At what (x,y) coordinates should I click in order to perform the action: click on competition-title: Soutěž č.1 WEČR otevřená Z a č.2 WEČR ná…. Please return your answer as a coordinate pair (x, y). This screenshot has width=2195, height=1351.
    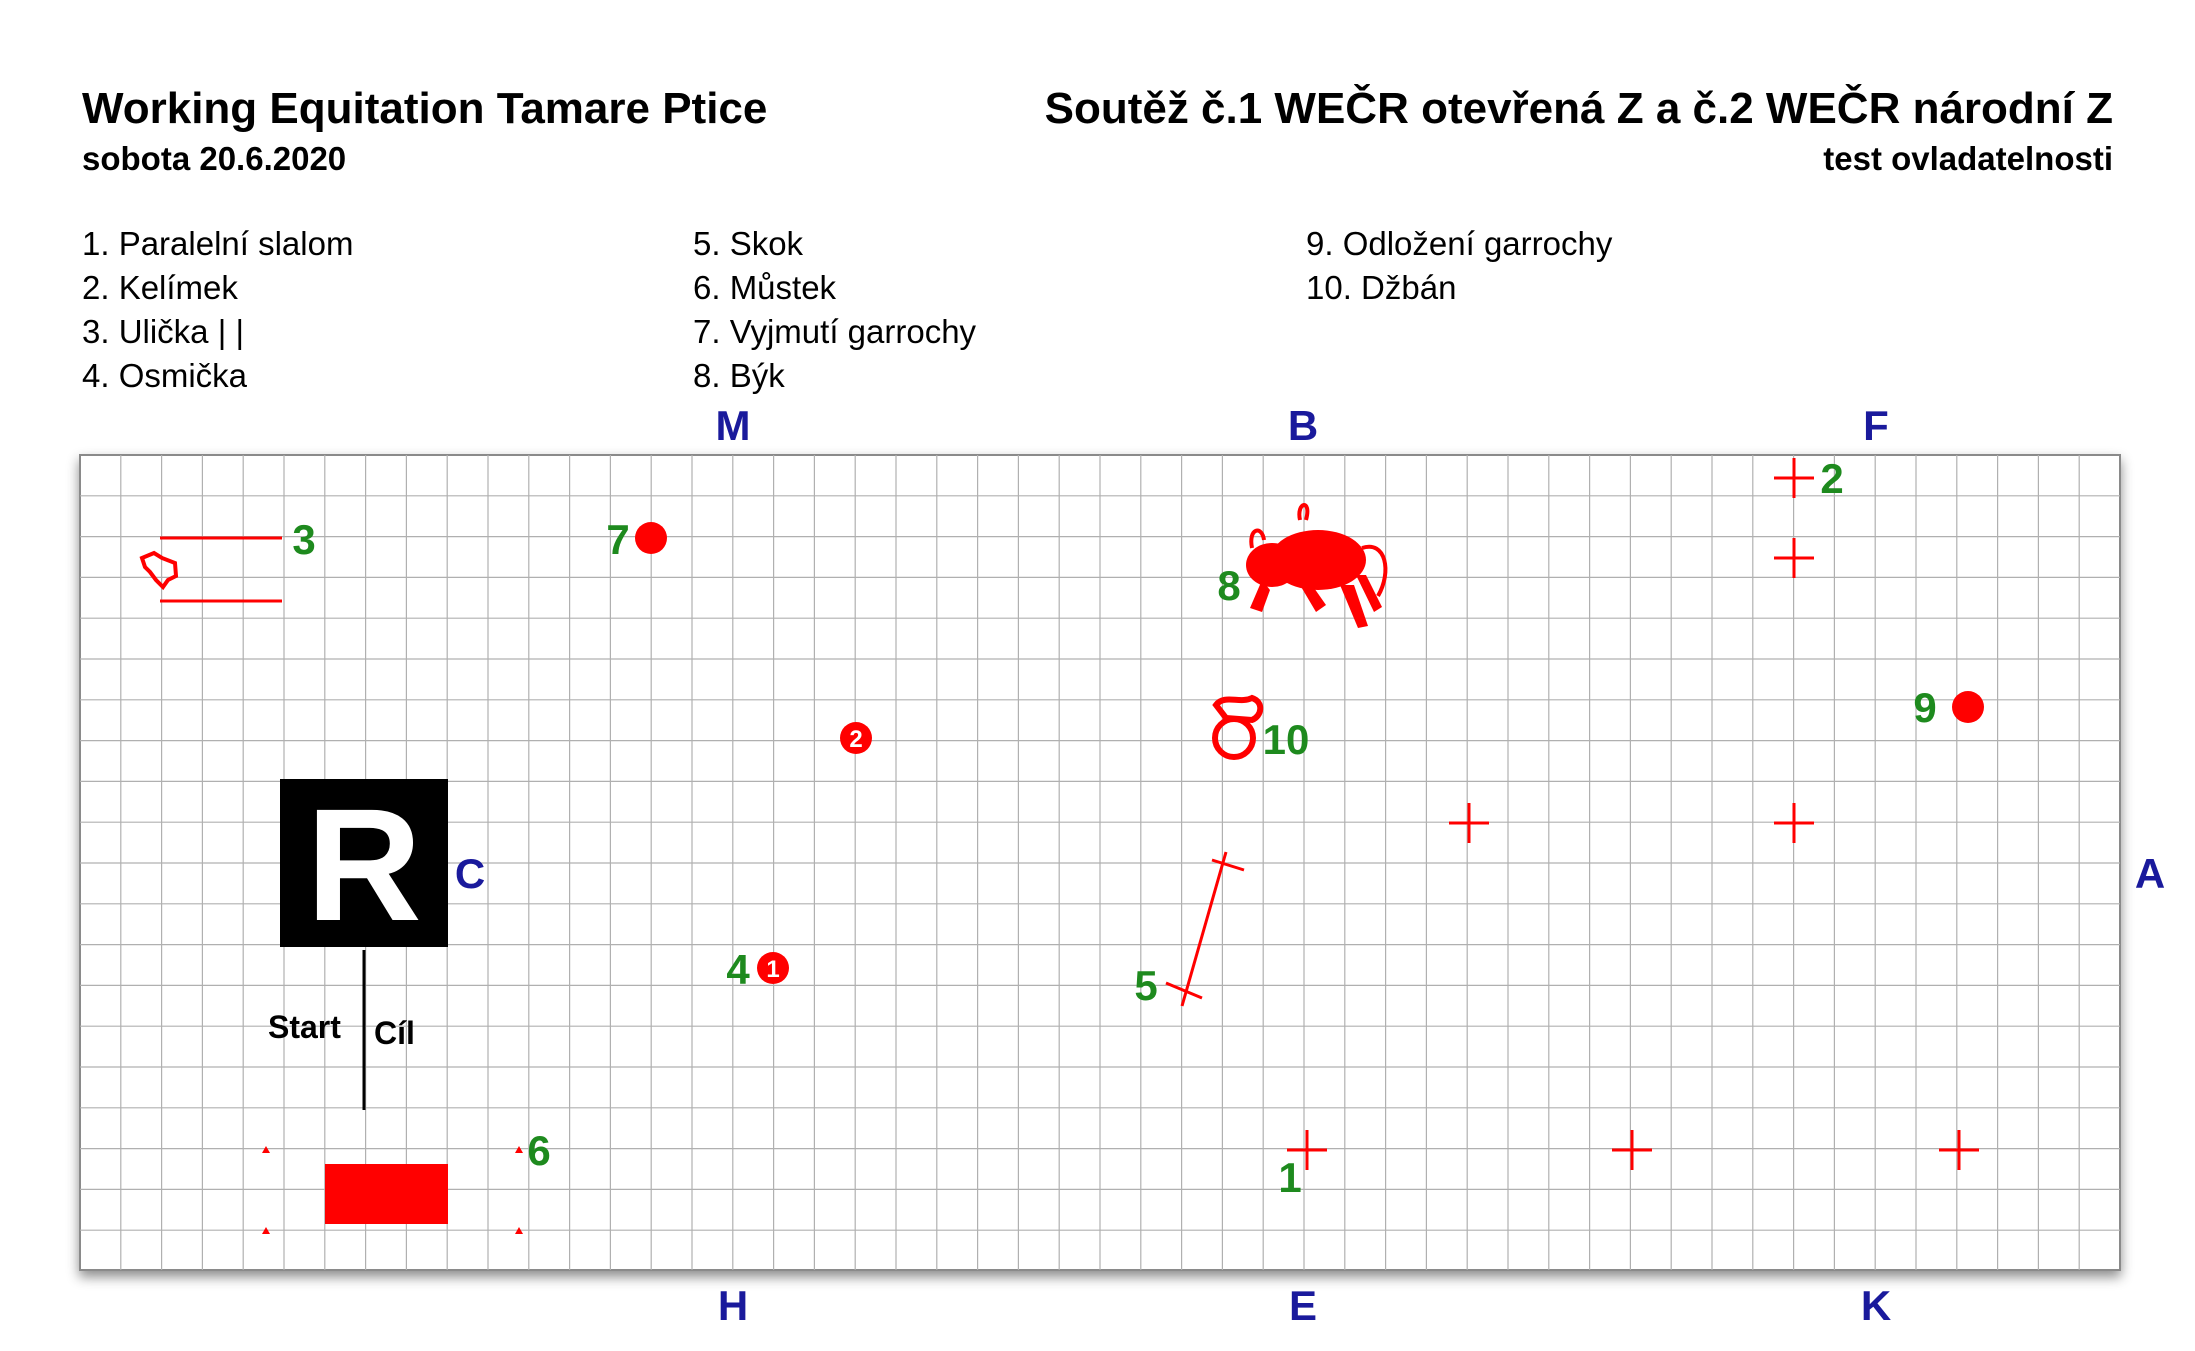
    Looking at the image, I should click on (1578, 108).